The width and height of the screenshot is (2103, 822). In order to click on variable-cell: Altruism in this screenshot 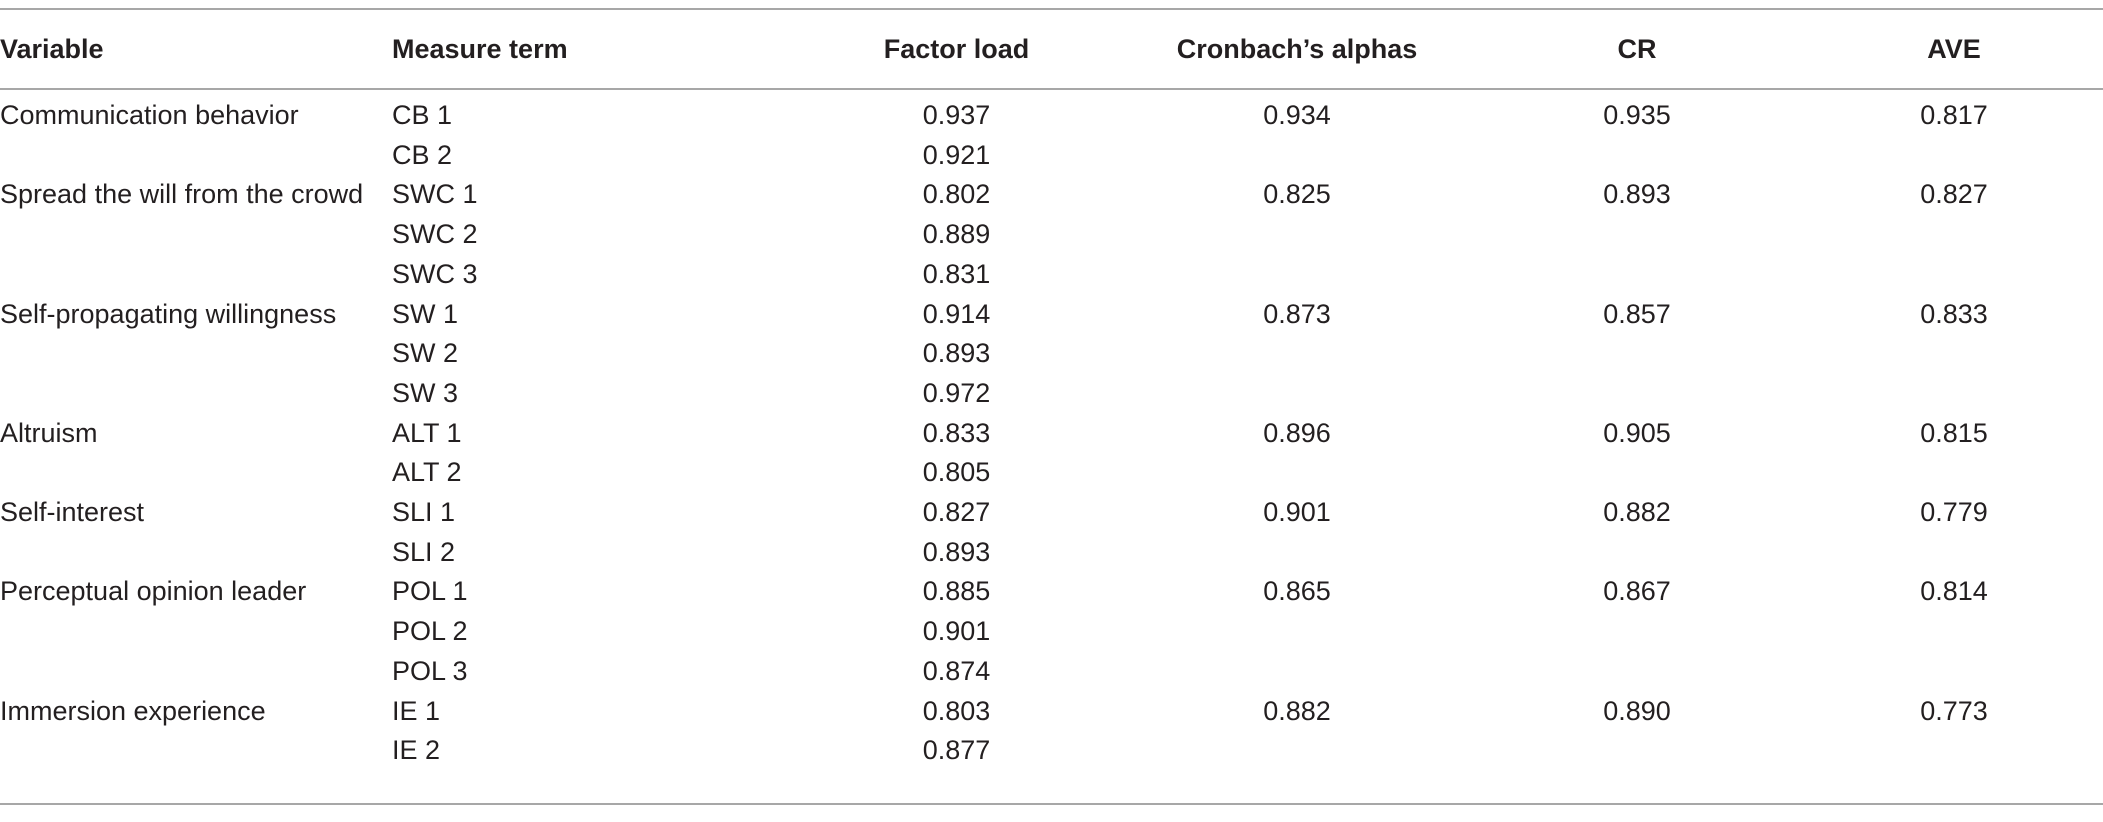, I will do `click(49, 432)`.